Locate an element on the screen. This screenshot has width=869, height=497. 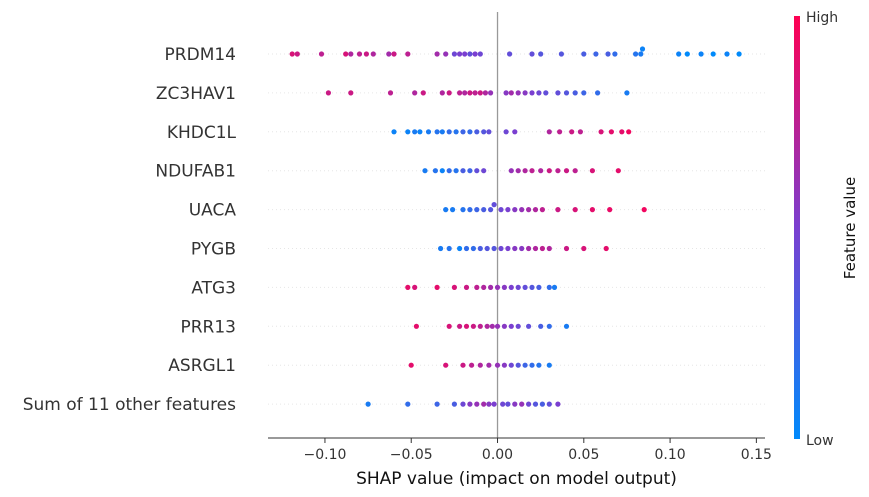
x-tick-label: 0.15 is located at coordinates (756, 455).